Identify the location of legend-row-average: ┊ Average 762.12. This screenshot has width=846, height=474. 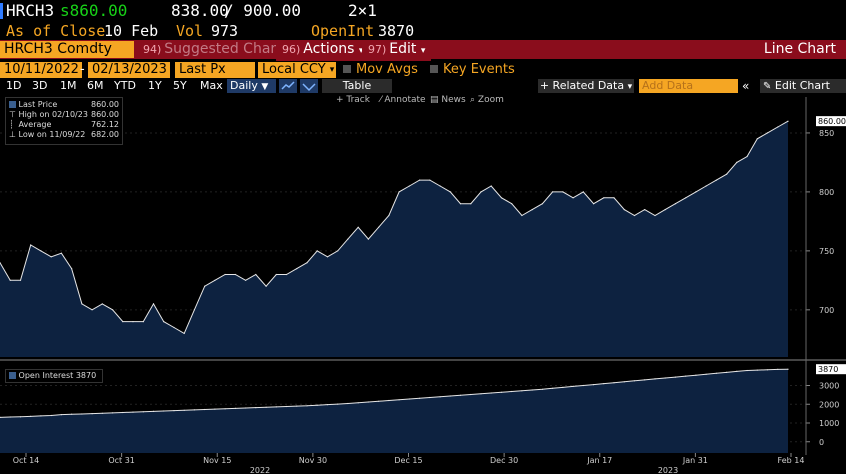
(64, 124).